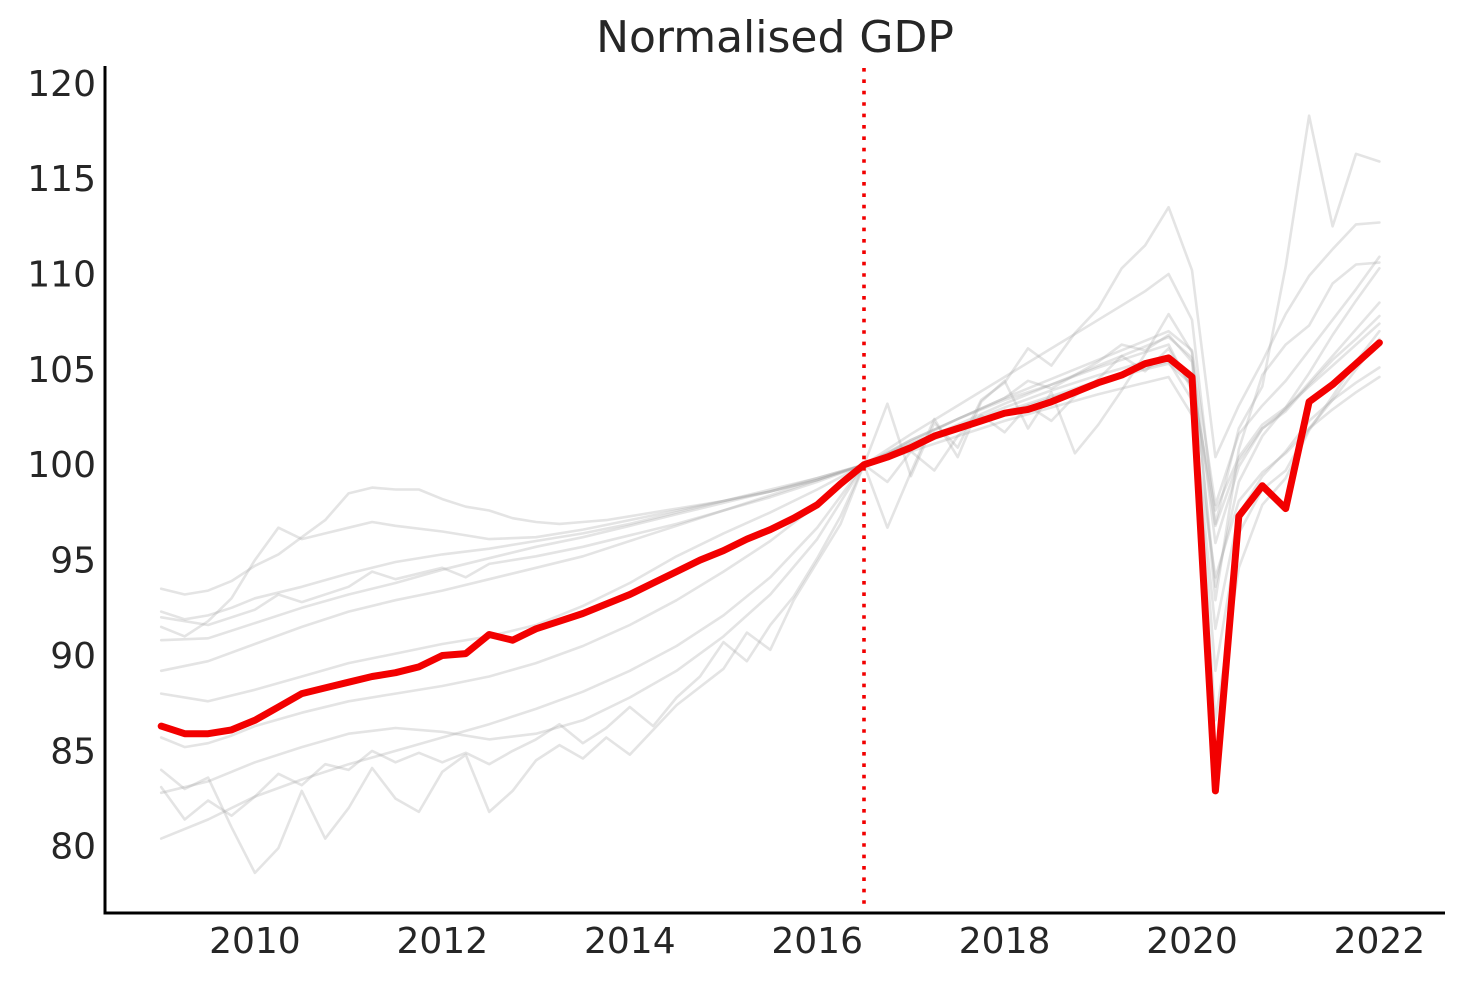 The height and width of the screenshot is (983, 1463). I want to click on x-tick-label: 2020, so click(1192, 941).